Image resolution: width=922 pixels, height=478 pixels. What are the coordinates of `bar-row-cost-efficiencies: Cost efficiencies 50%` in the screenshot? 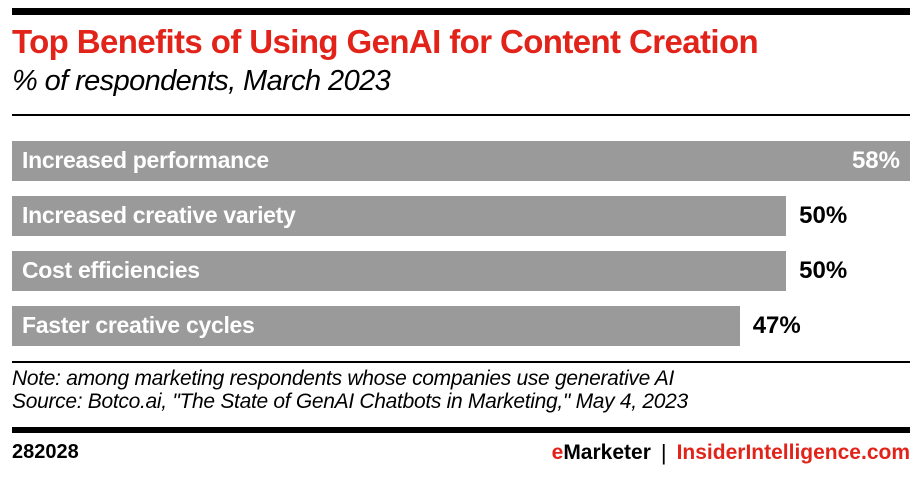 It's located at (461, 270).